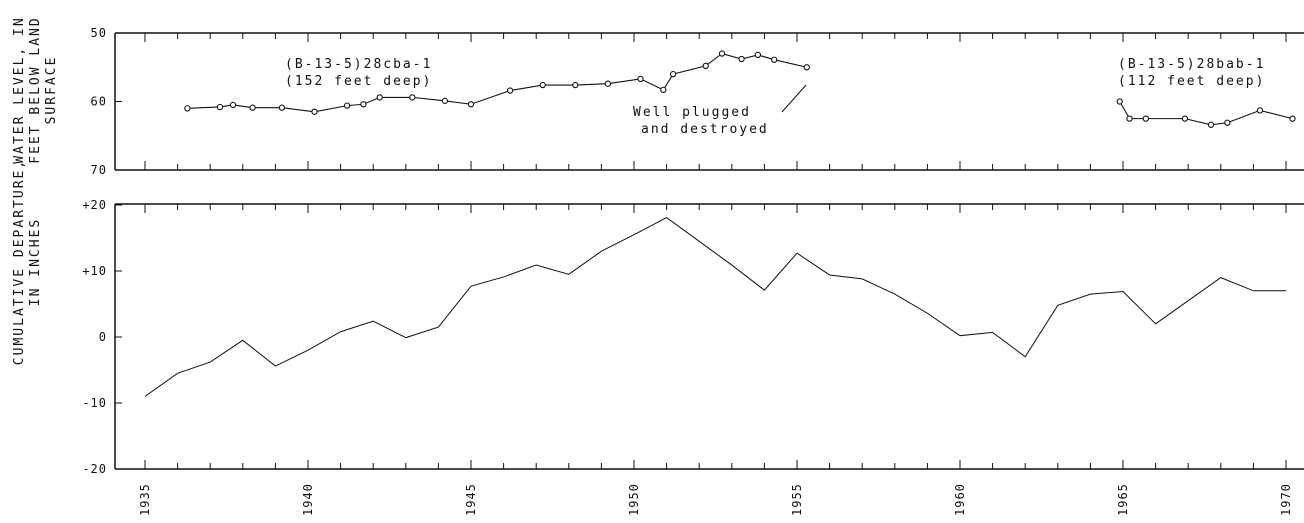 This screenshot has width=1304, height=523. I want to click on x-tick-label-1940: 1940, so click(308, 499).